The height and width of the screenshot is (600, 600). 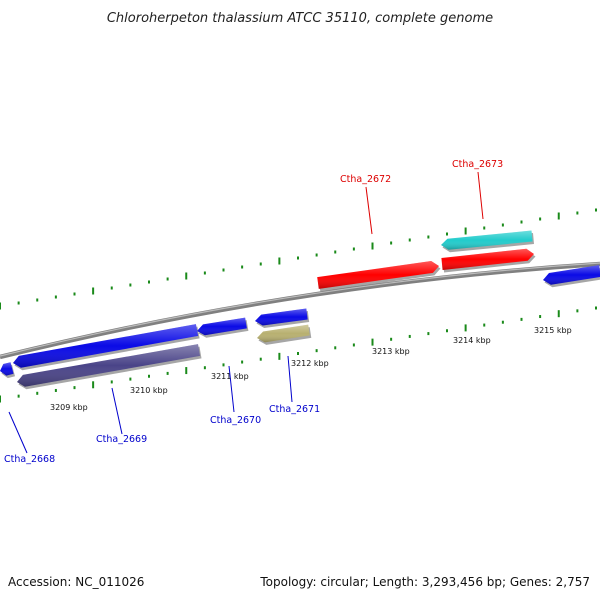 I want to click on position-label: 3209 kbp, so click(x=69, y=407).